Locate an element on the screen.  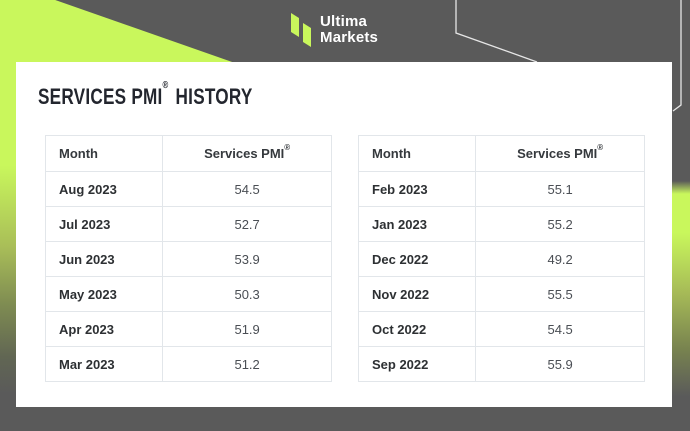
table-row: Oct 2022 54.5 is located at coordinates (501, 329).